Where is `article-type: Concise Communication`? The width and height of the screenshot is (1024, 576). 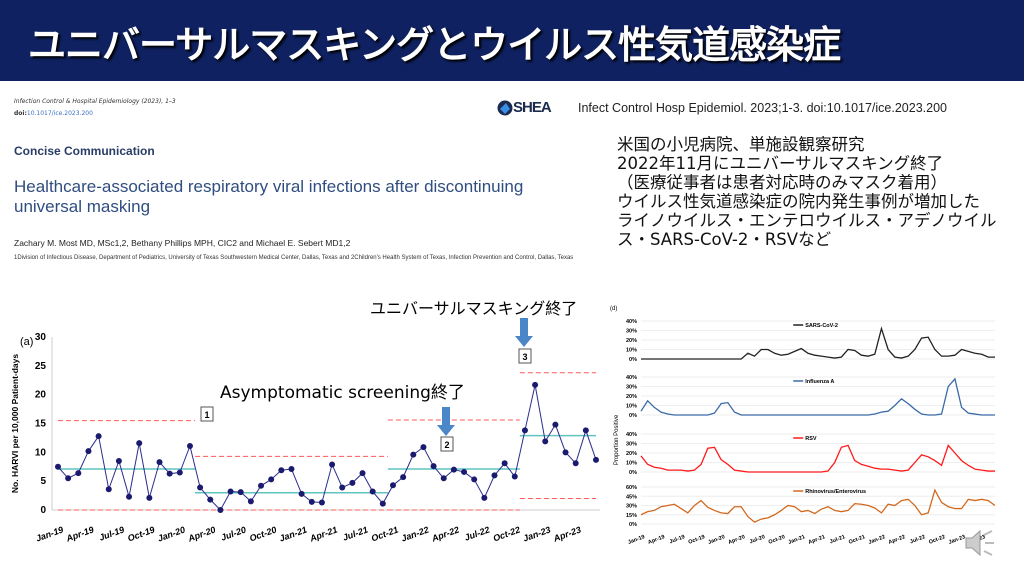
article-type: Concise Communication is located at coordinates (84, 151).